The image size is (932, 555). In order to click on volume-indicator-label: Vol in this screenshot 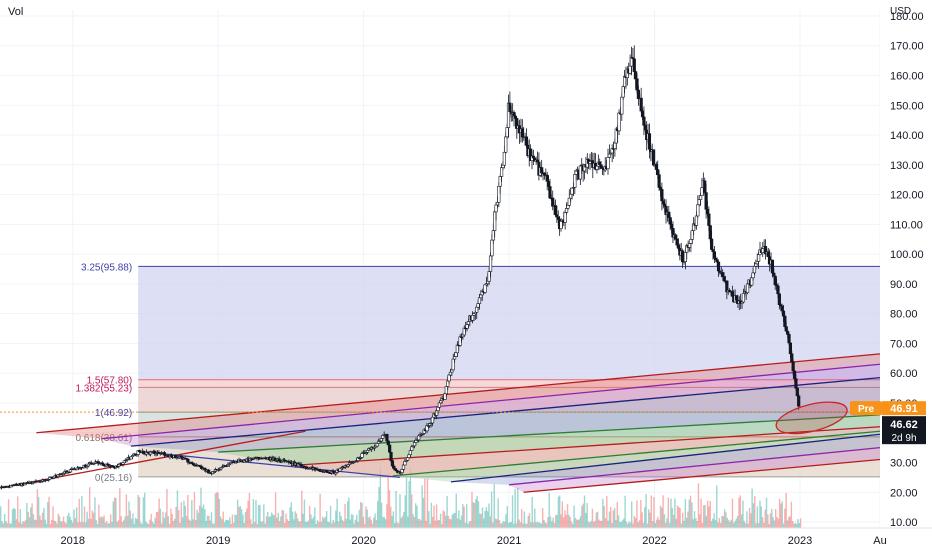, I will do `click(16, 12)`.